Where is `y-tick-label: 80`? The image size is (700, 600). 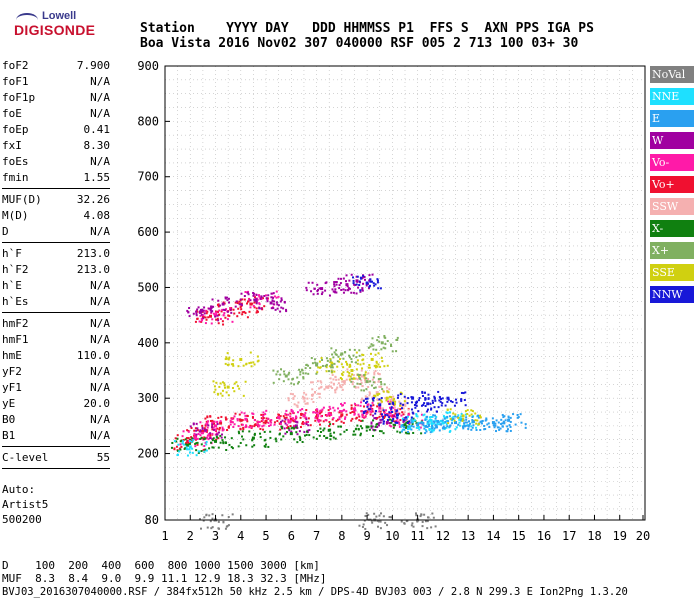
y-tick-label: 80 is located at coordinates (152, 520).